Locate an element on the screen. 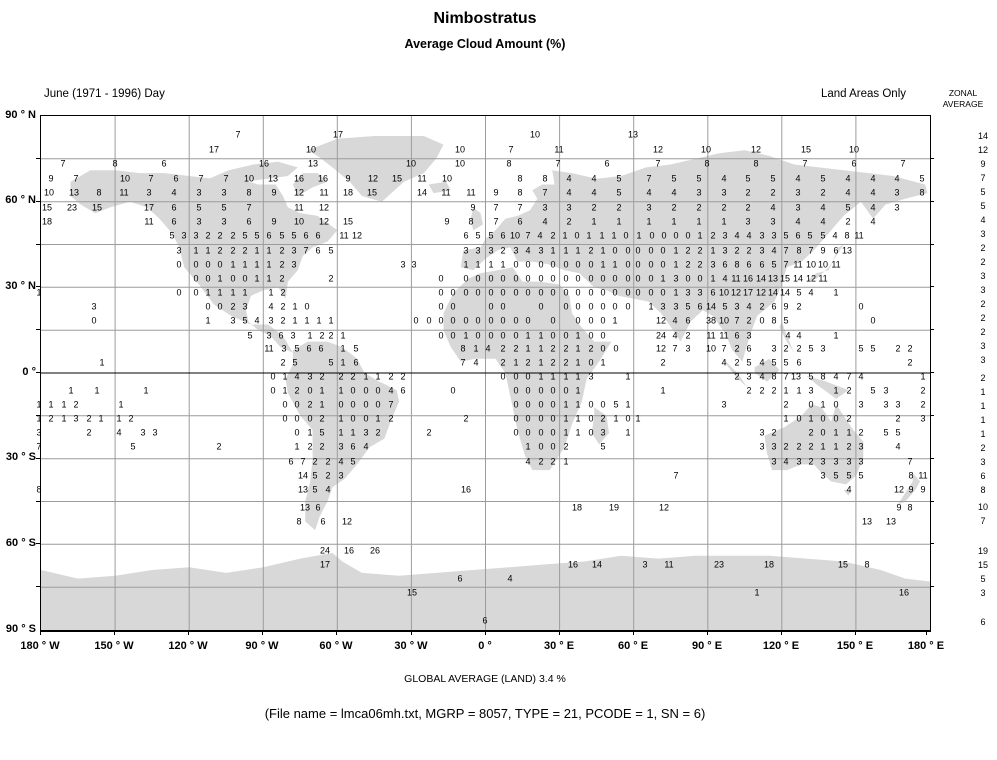  land-polygon is located at coordinates (814, 444).